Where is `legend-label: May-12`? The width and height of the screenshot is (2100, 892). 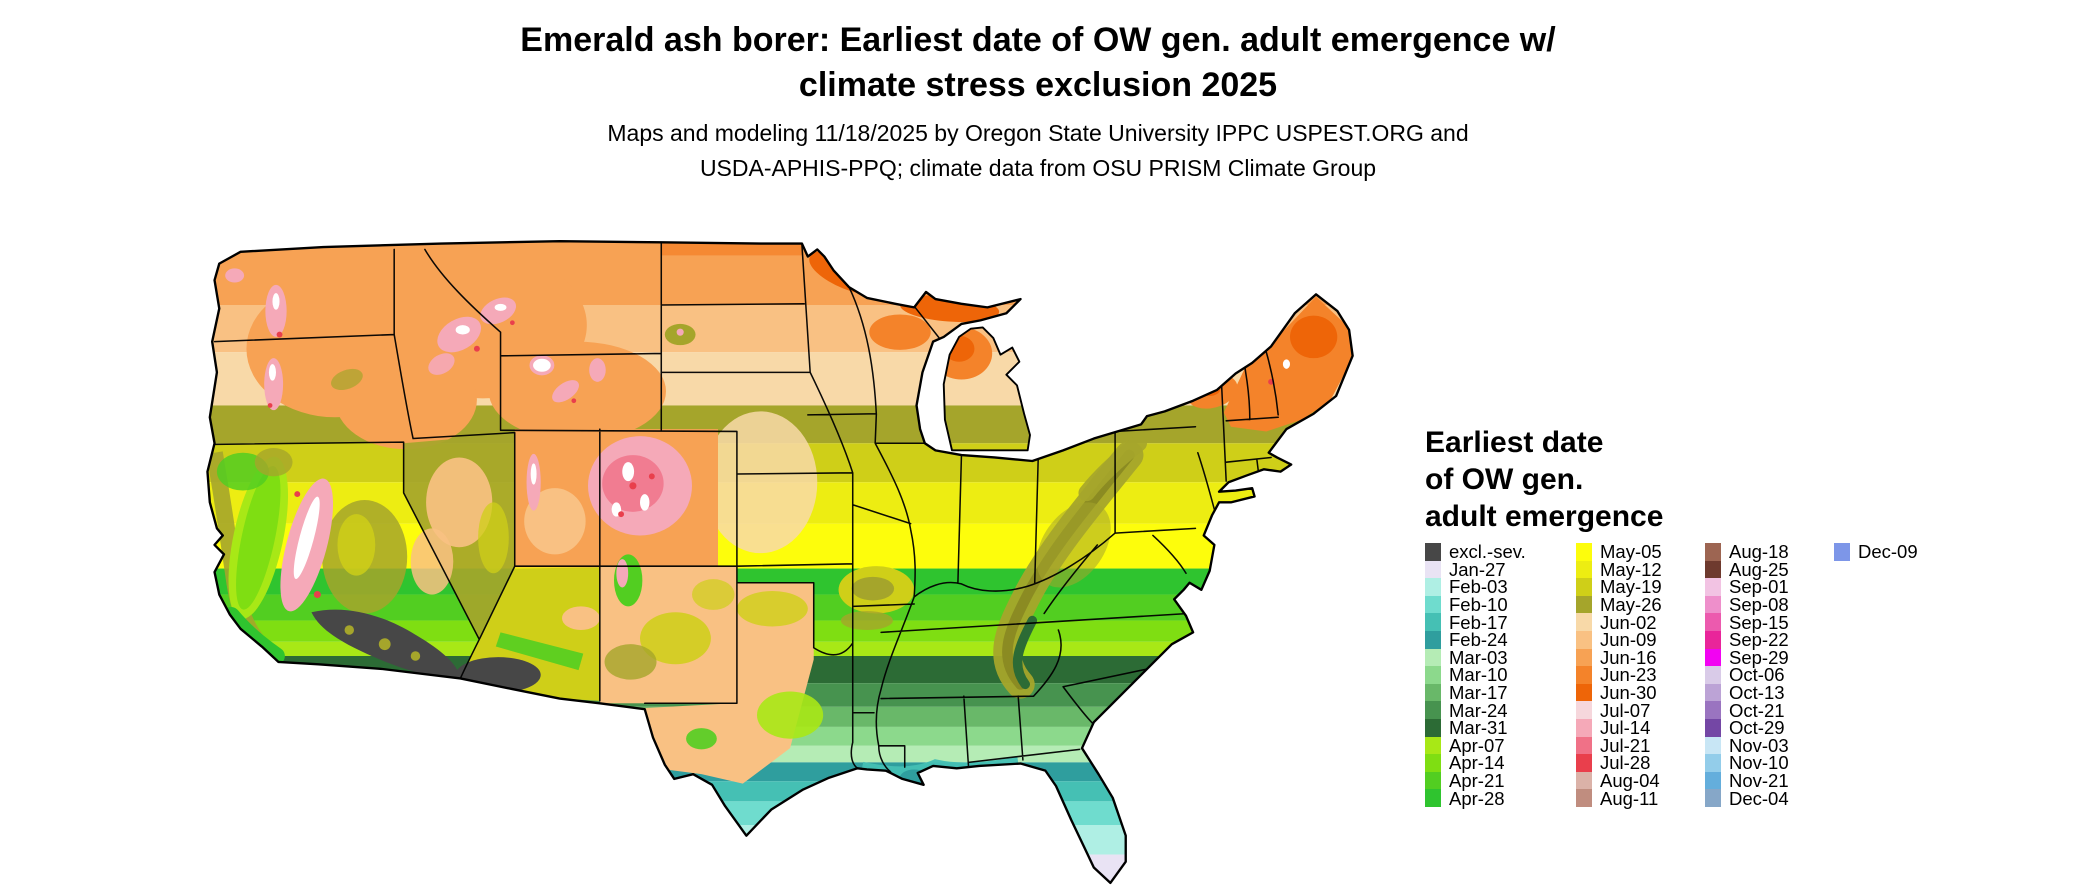 legend-label: May-12 is located at coordinates (1631, 569).